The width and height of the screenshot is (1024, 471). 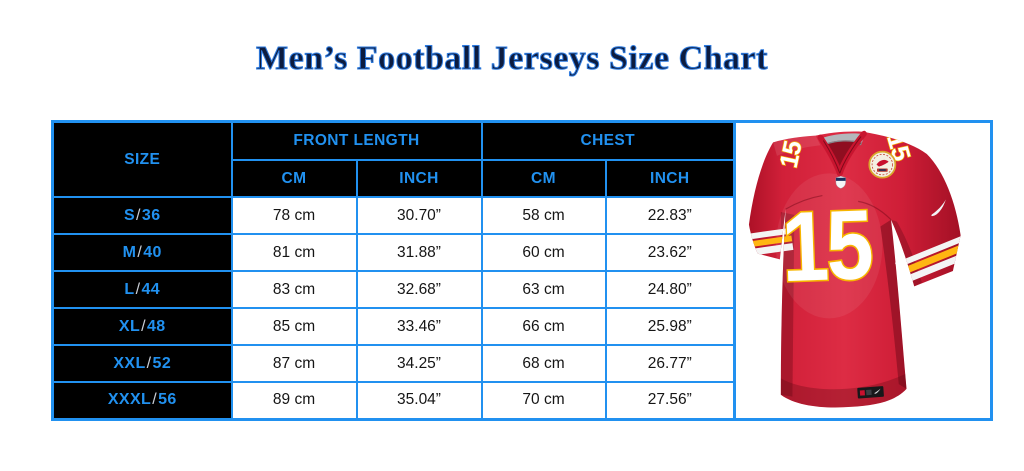 I want to click on column-header-size: SIZE, so click(x=142, y=159).